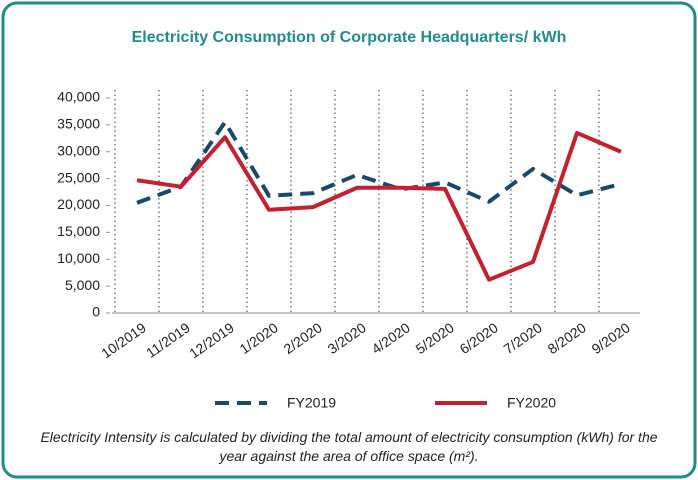  What do you see at coordinates (82, 285) in the screenshot?
I see `y-tick-label: 5,000` at bounding box center [82, 285].